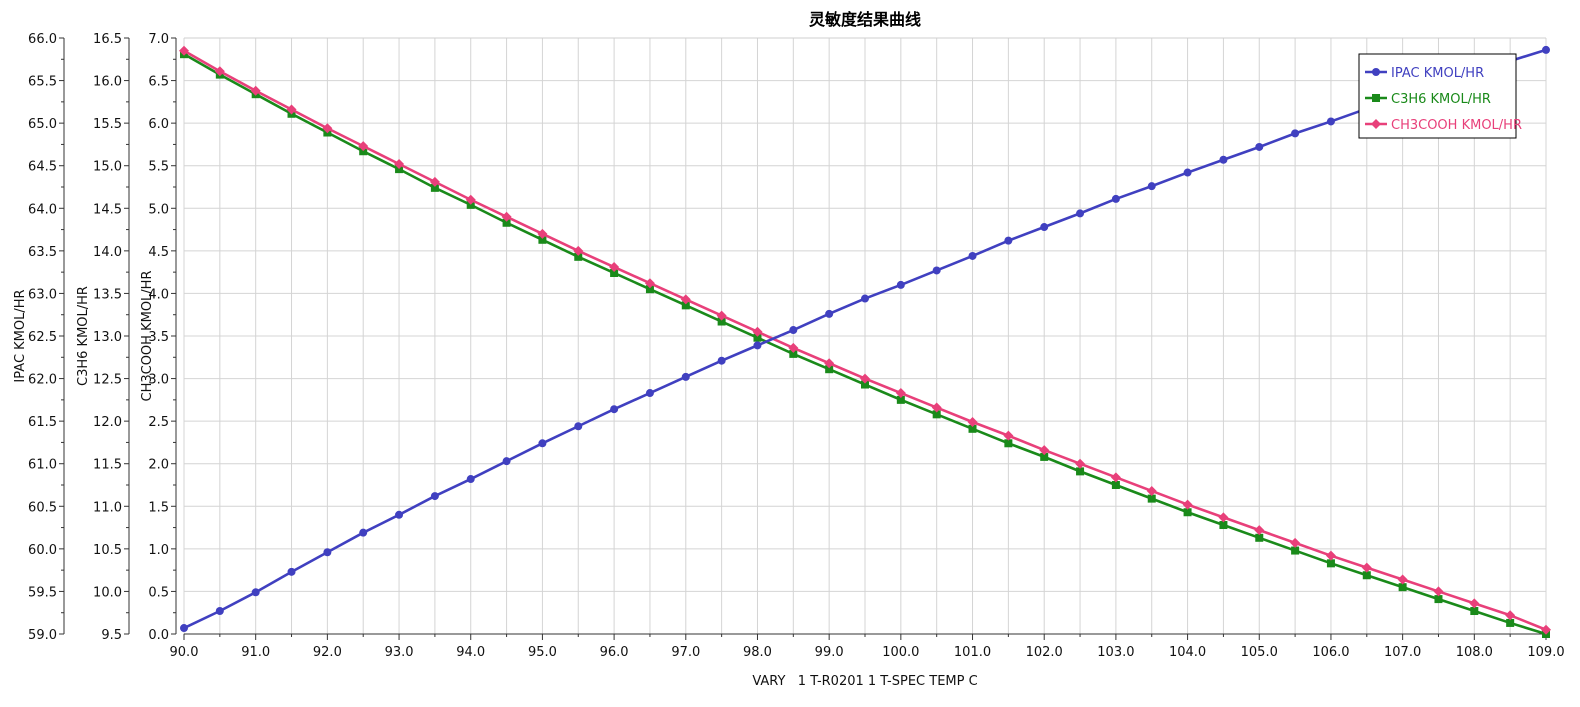  Describe the element at coordinates (829, 652) in the screenshot. I see `x-tick-label: 99.0` at that location.